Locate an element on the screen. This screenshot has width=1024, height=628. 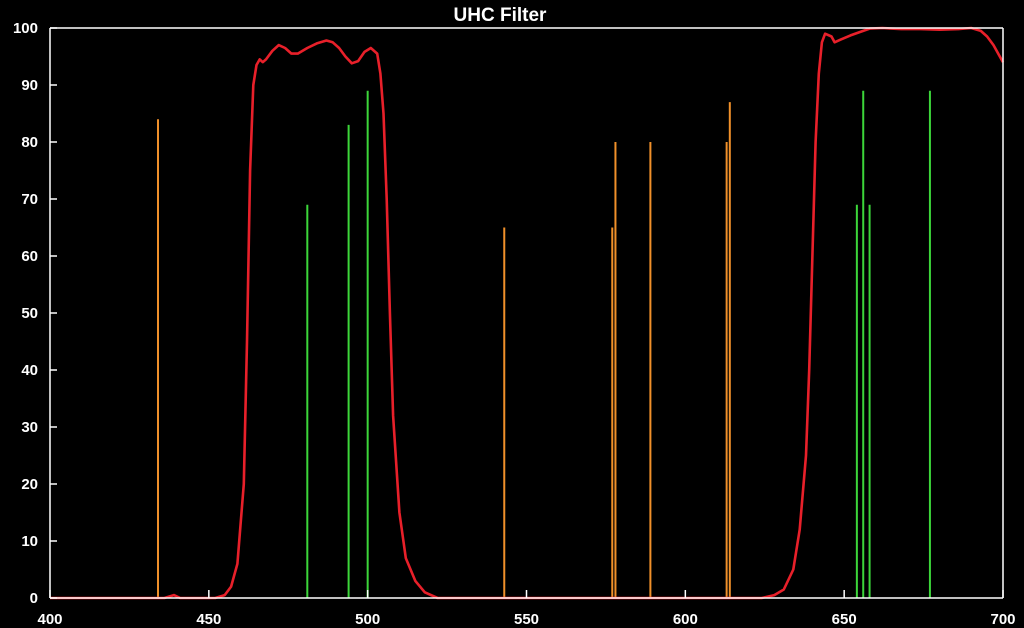
y-tick-label-30: 30 is located at coordinates (29, 427).